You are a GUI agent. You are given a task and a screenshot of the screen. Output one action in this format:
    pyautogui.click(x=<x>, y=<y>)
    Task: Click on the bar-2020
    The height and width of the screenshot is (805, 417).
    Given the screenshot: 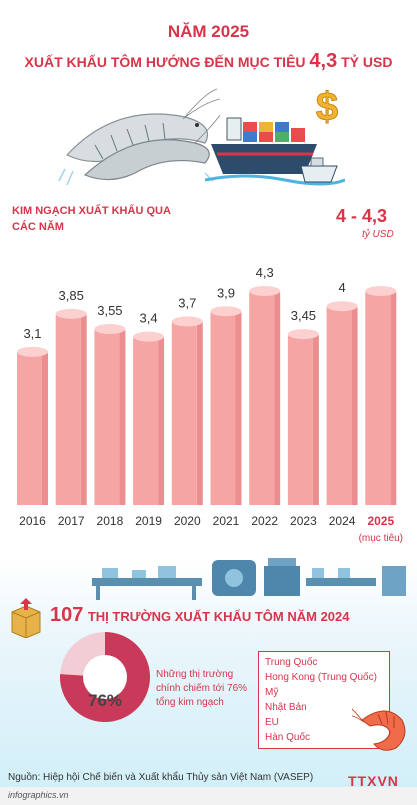 What is the action you would take?
    pyautogui.click(x=187, y=410)
    